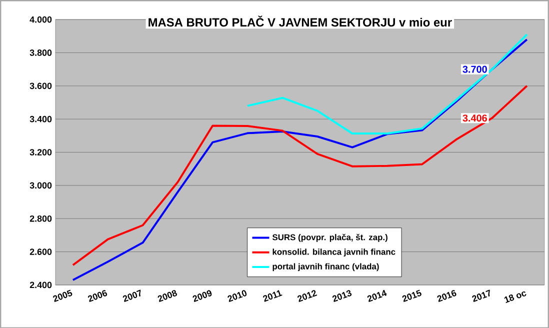  Describe the element at coordinates (334, 252) in the screenshot. I see `legend-label: konsolid. bilanca javnih financ` at that location.